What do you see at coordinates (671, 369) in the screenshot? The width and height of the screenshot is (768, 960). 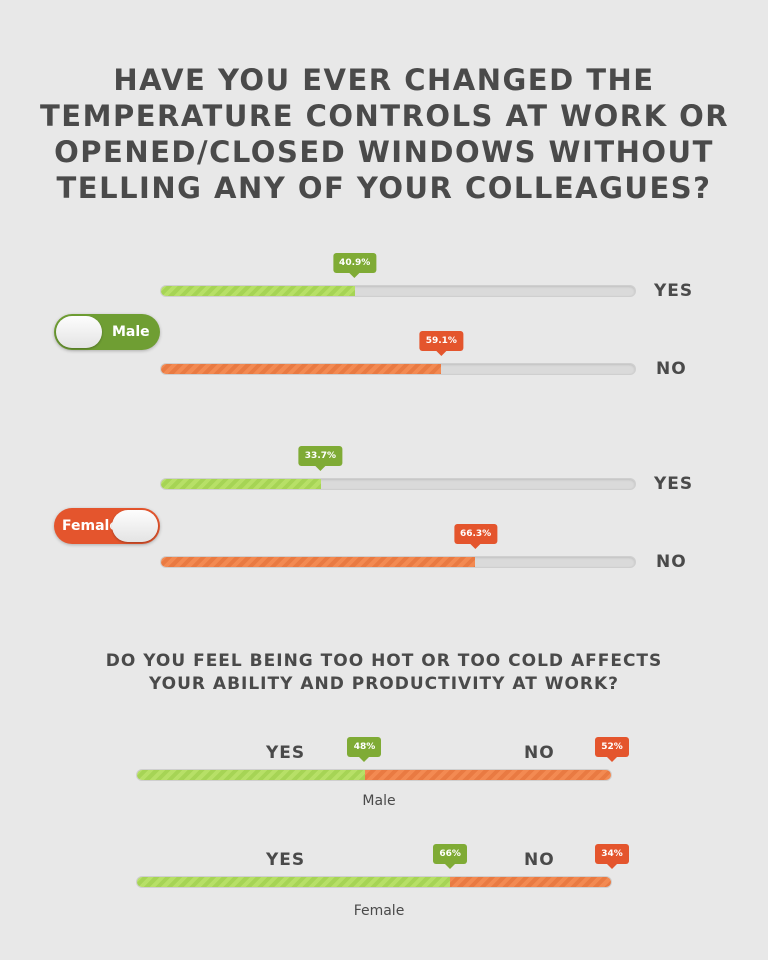 I see `male-no-answer: NO` at bounding box center [671, 369].